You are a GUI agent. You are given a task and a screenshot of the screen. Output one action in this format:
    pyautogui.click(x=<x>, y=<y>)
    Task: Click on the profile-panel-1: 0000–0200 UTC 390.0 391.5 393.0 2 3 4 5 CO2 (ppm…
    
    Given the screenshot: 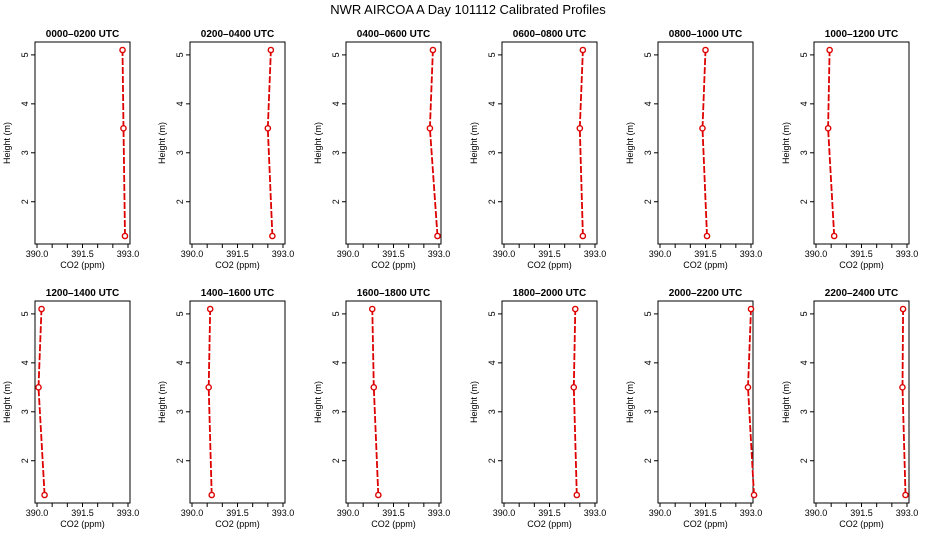 What is the action you would take?
    pyautogui.click(x=70, y=149)
    